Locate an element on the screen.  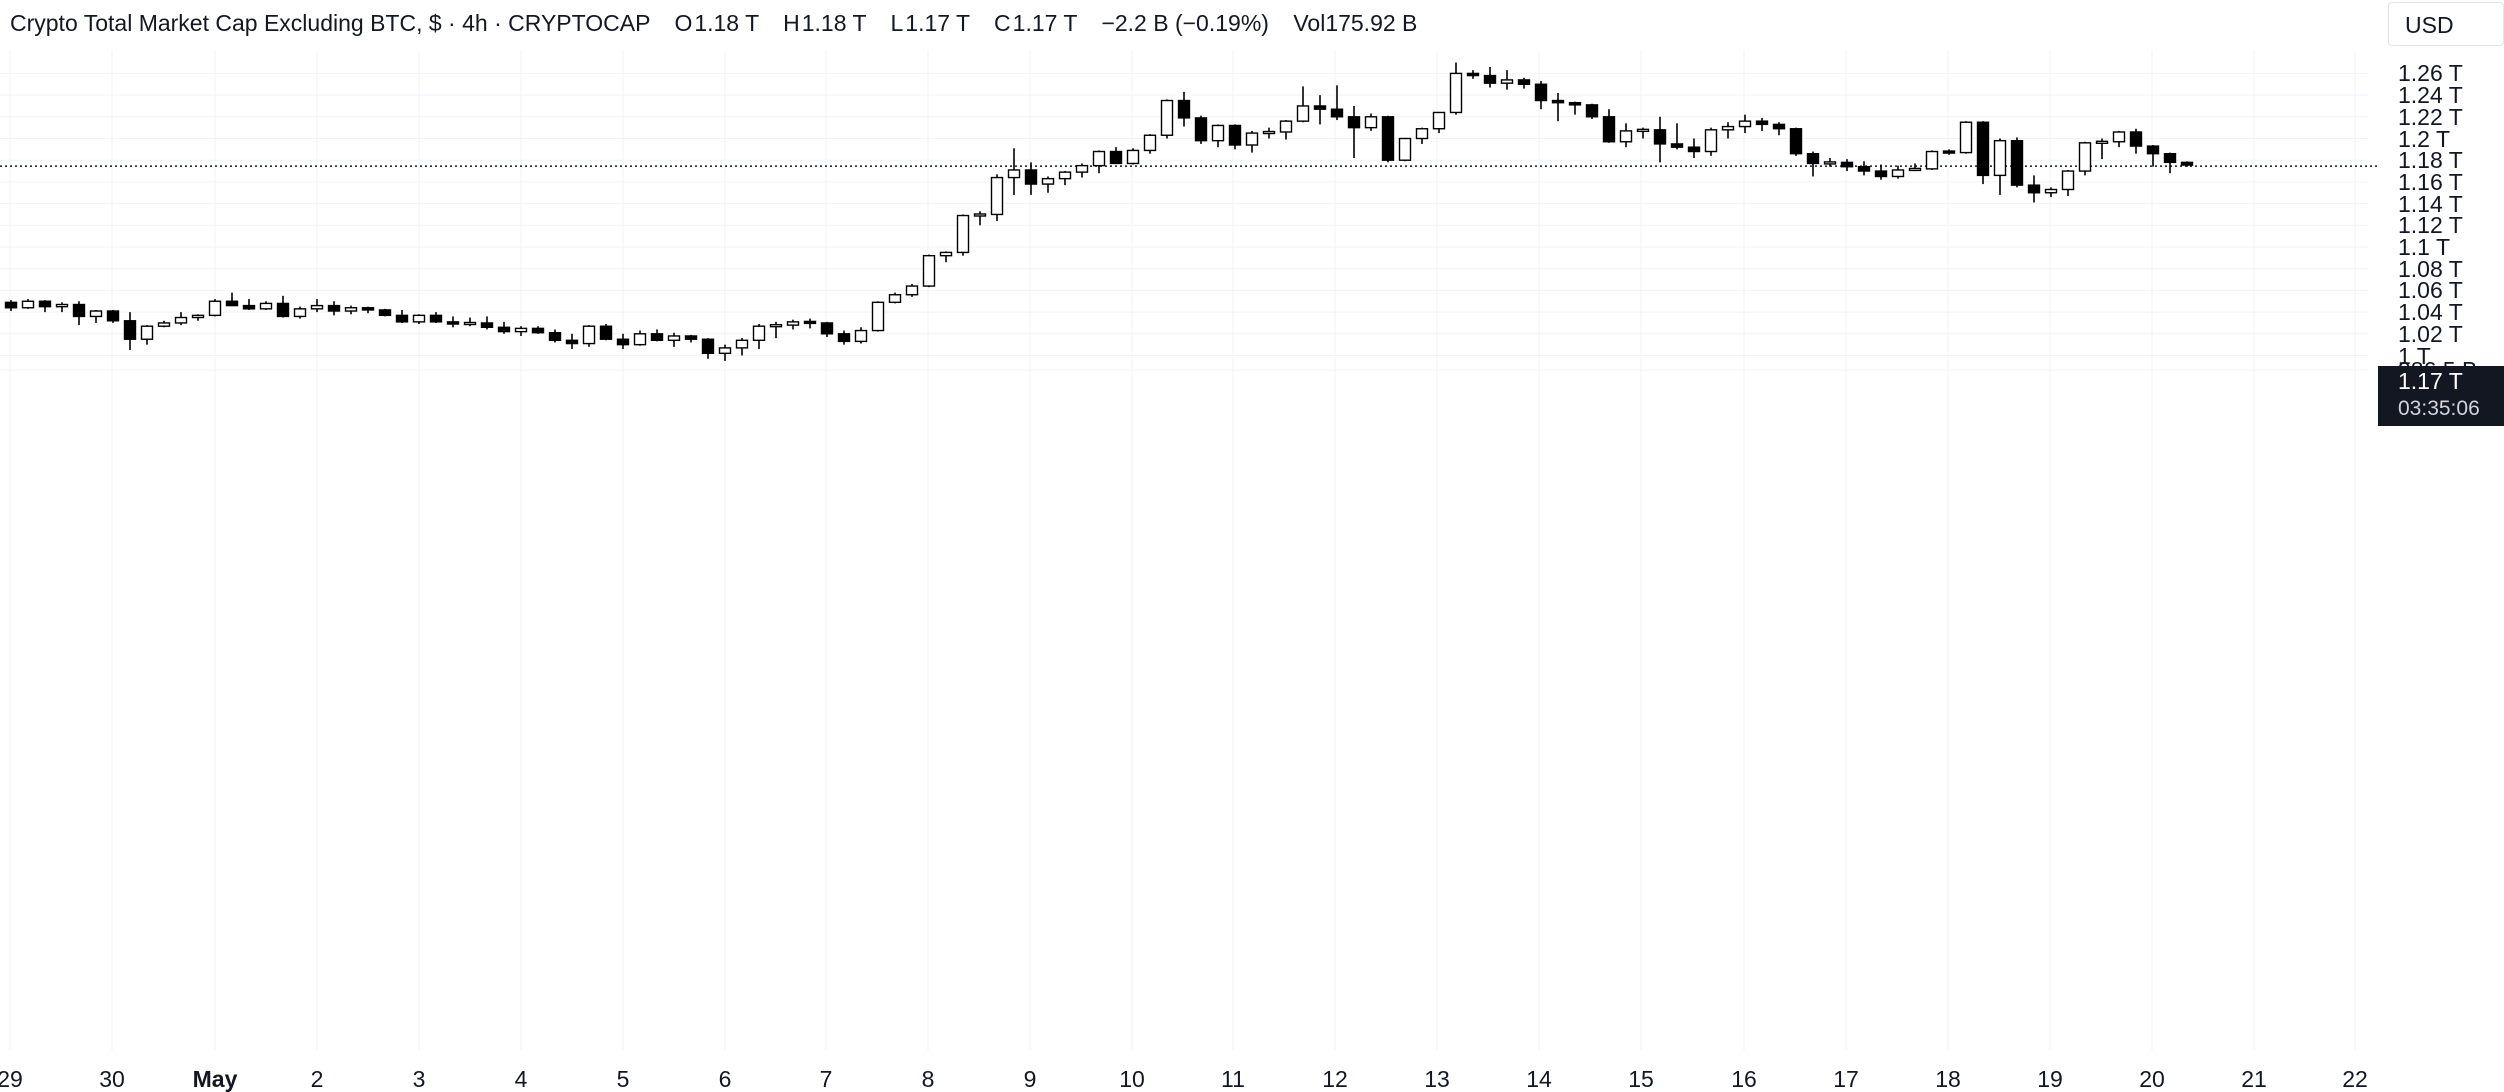
symbol-title: Crypto Total Market Cap Excluding BTC, $ is located at coordinates (226, 23).